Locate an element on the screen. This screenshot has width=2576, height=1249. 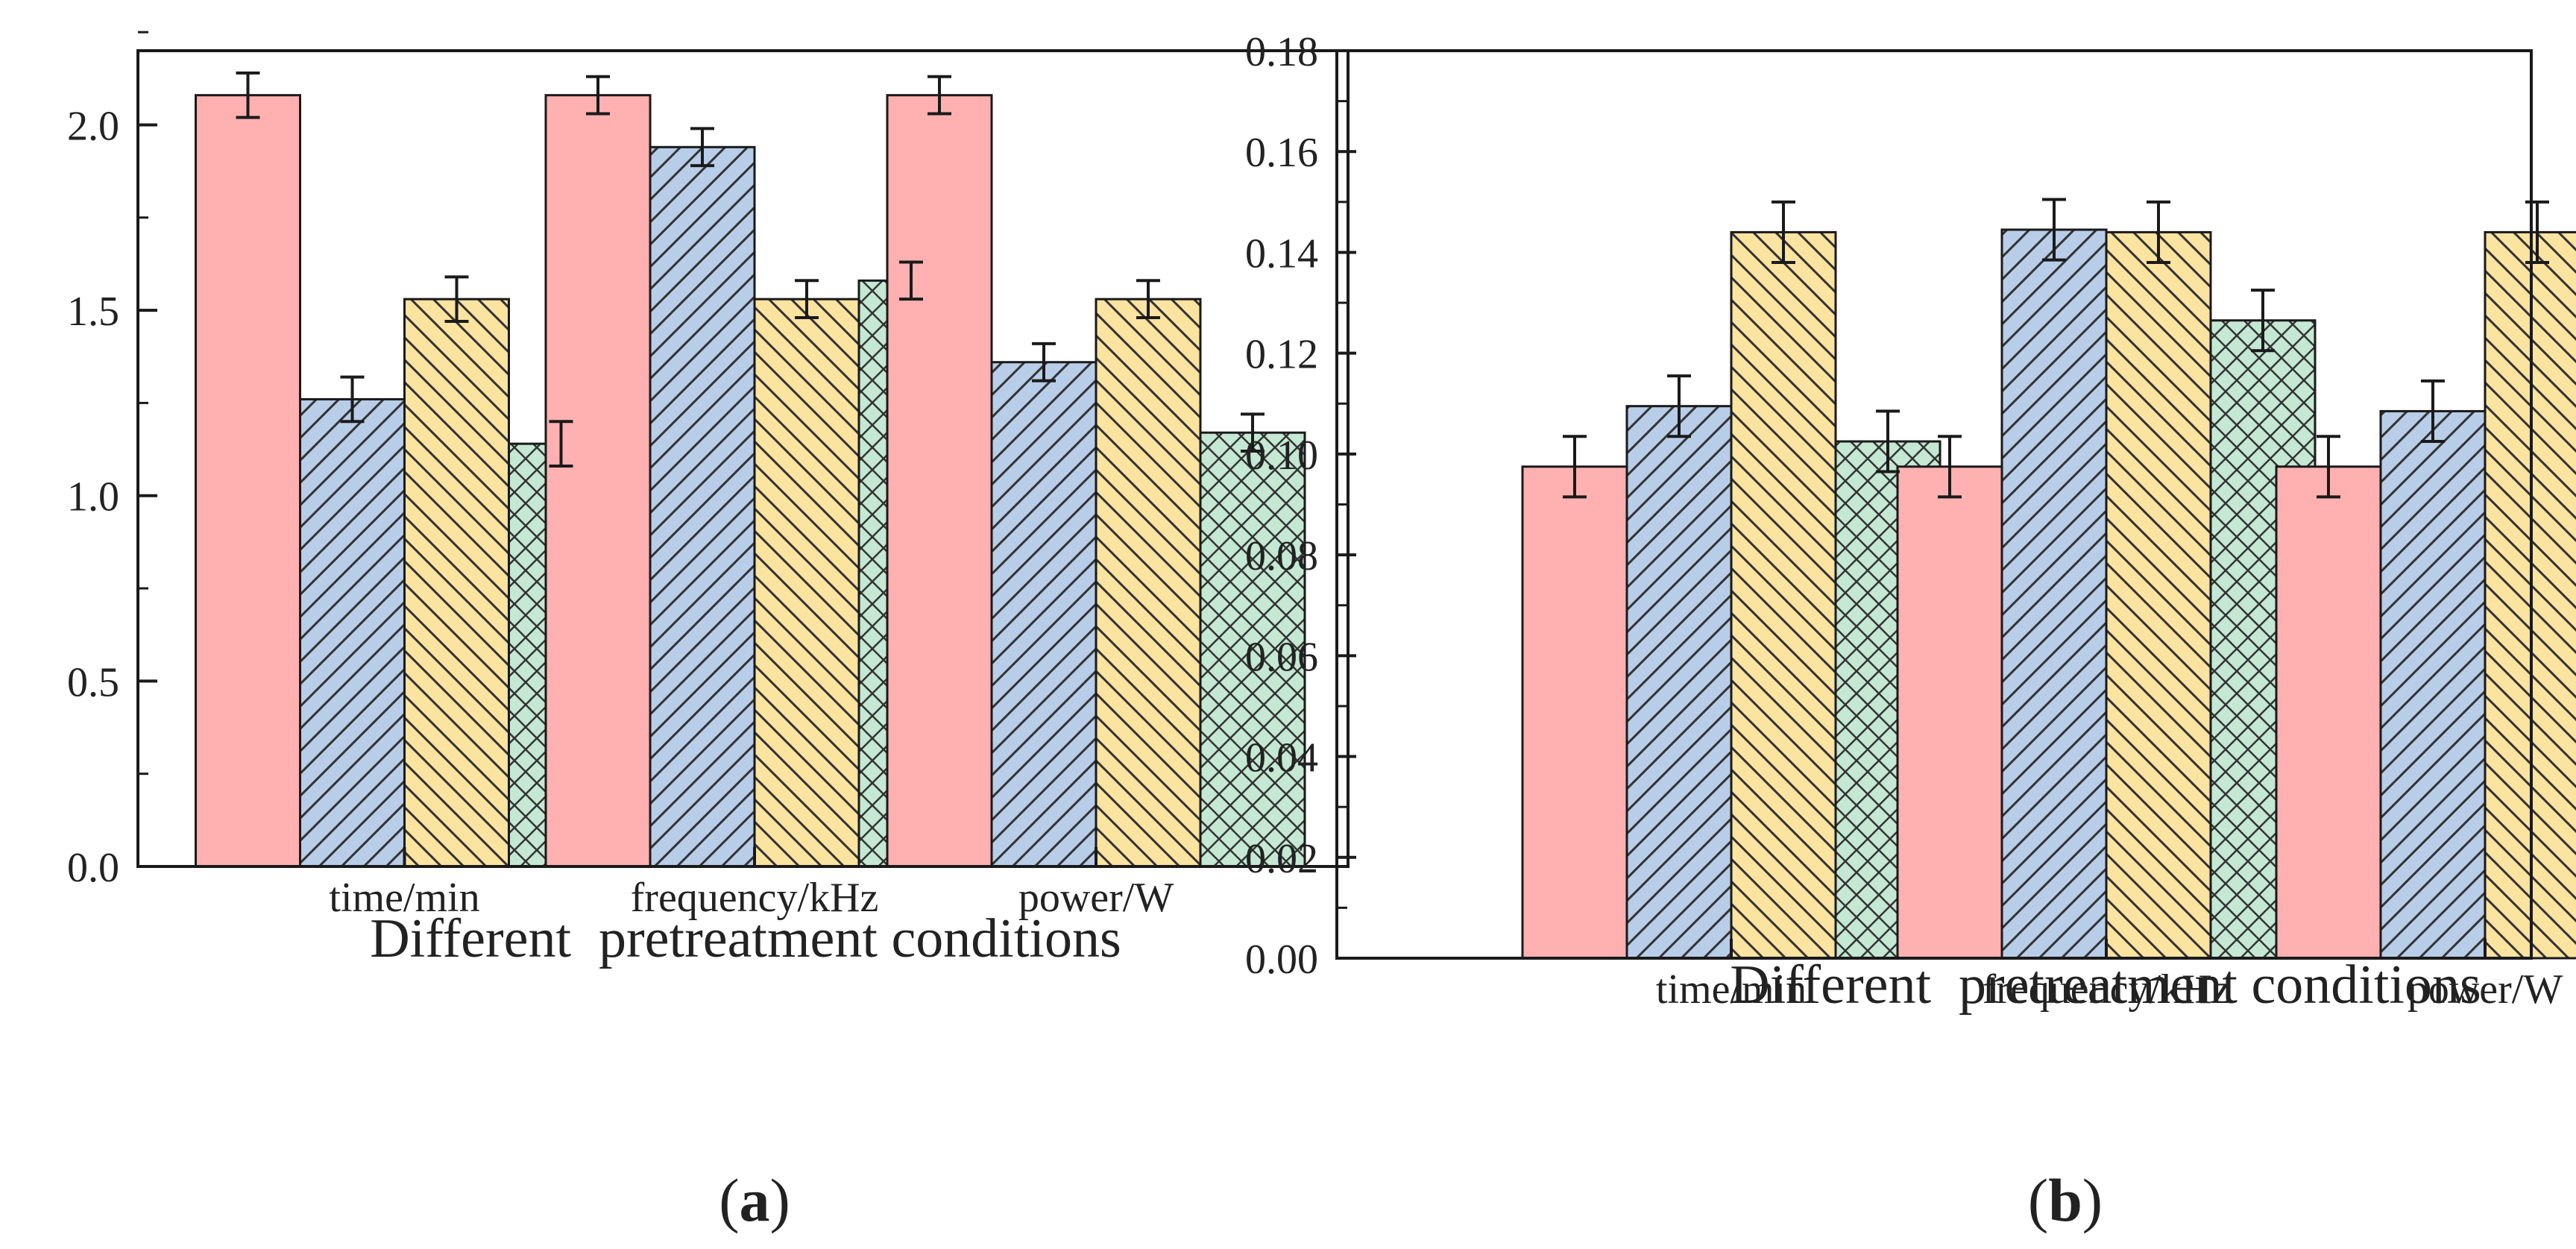
y-tick-label-b-4: 0.08 is located at coordinates (1281, 556).